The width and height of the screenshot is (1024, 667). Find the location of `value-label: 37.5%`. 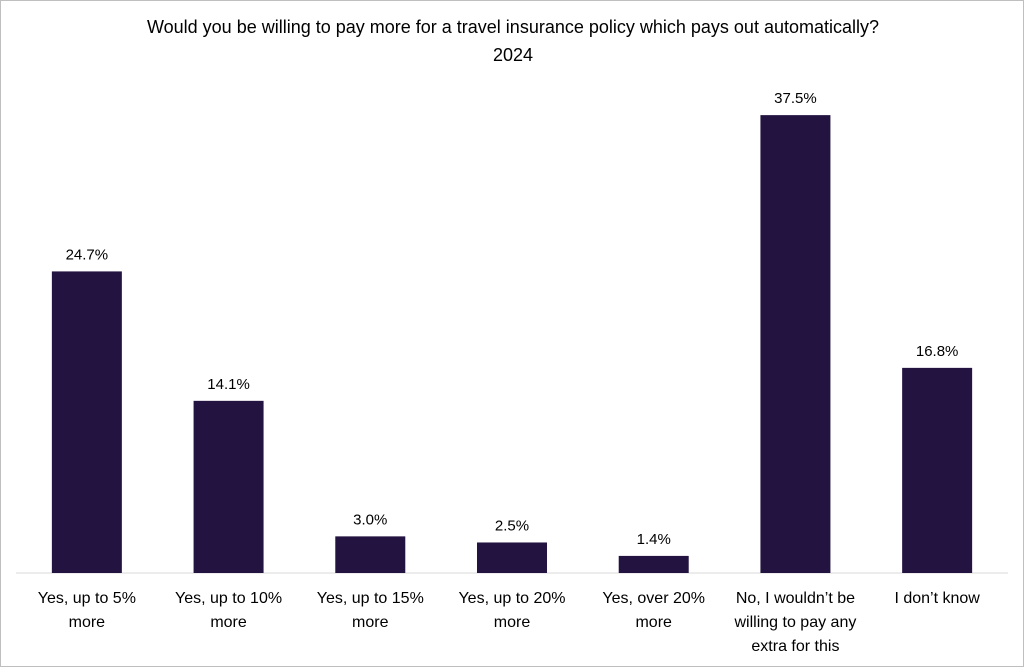

value-label: 37.5% is located at coordinates (795, 98).